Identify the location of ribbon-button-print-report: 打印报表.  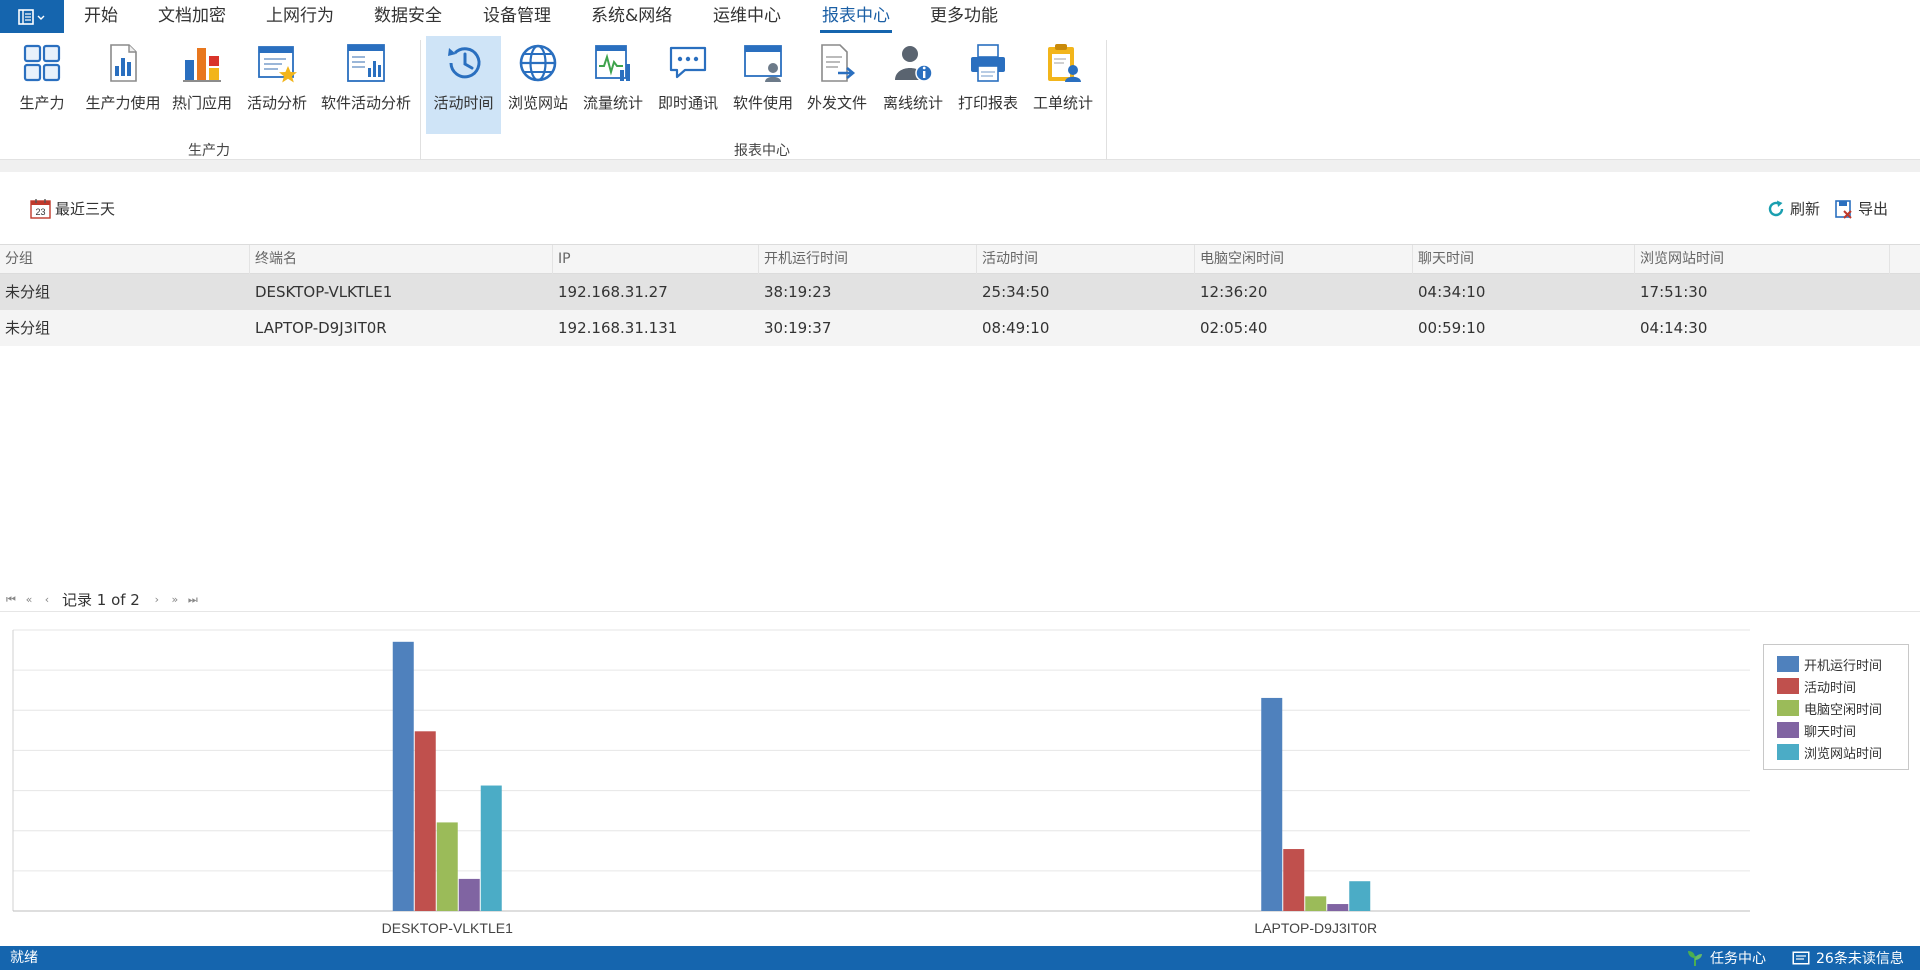
(988, 85).